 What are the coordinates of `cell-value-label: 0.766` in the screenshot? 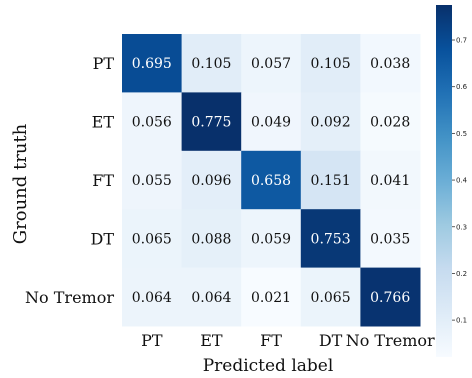 It's located at (390, 298).